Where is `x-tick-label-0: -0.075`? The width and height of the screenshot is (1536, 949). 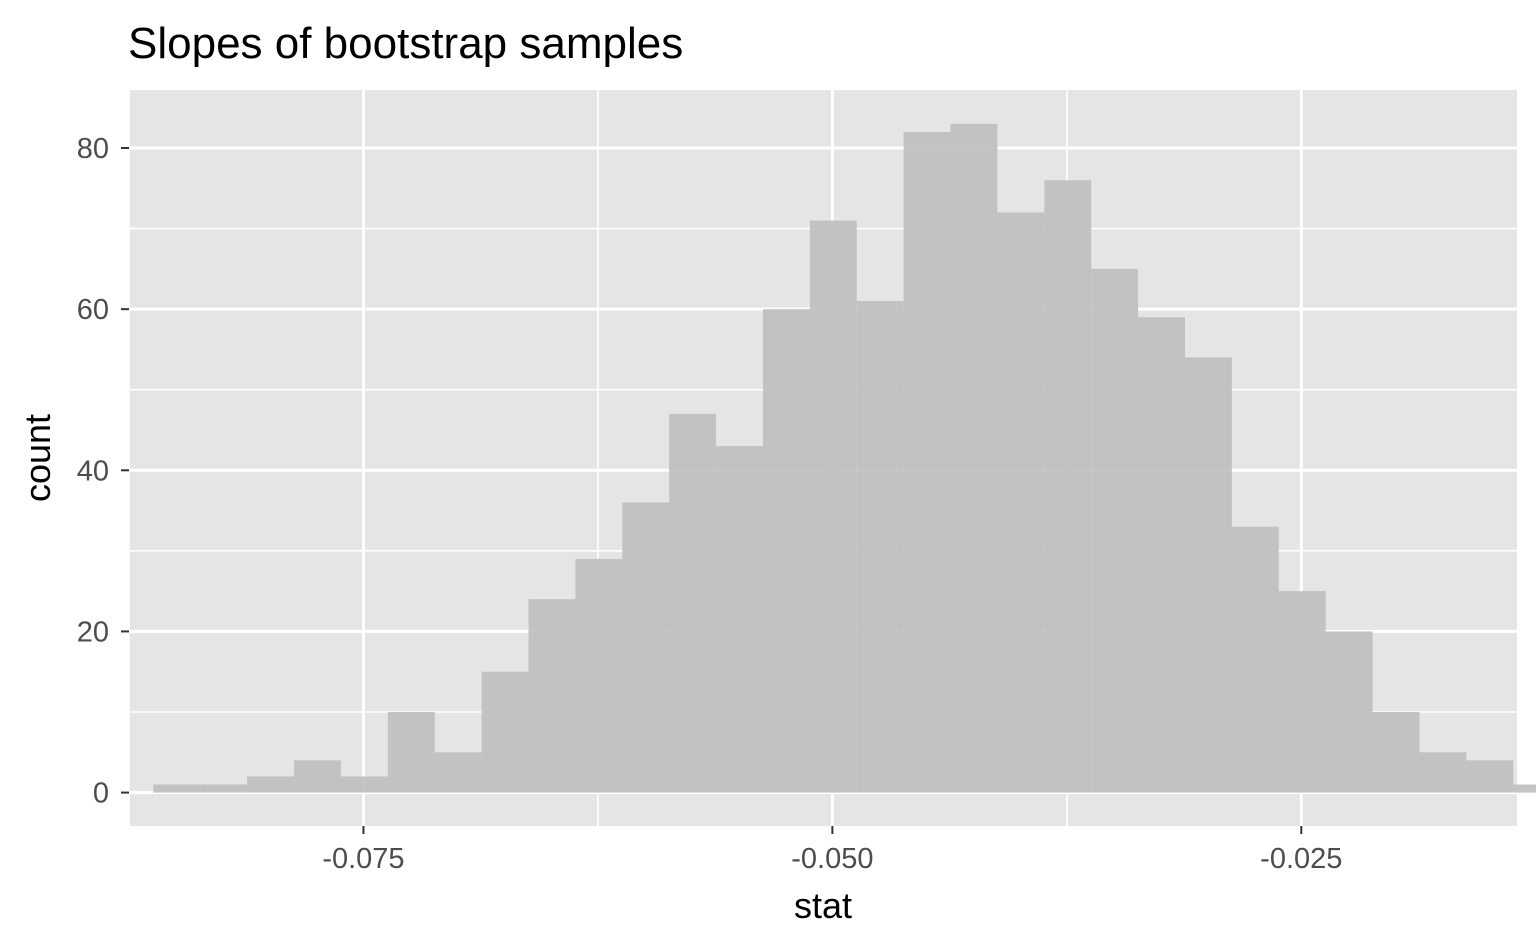 x-tick-label-0: -0.075 is located at coordinates (363, 859).